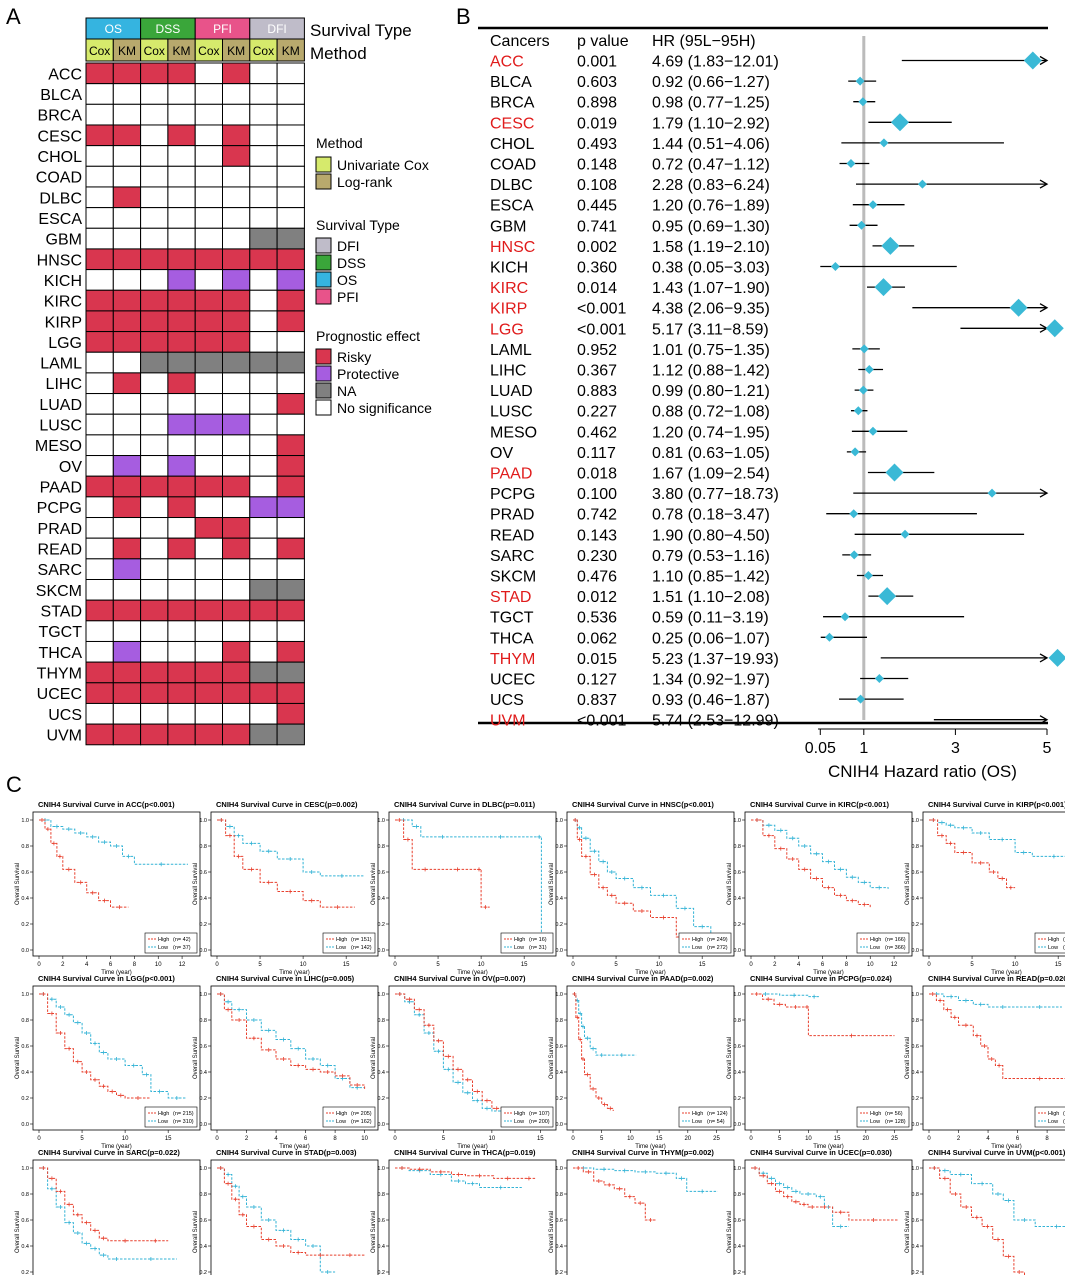 The height and width of the screenshot is (1275, 1065). What do you see at coordinates (597, 62) in the screenshot?
I see `forest-pvalue: 0.001` at bounding box center [597, 62].